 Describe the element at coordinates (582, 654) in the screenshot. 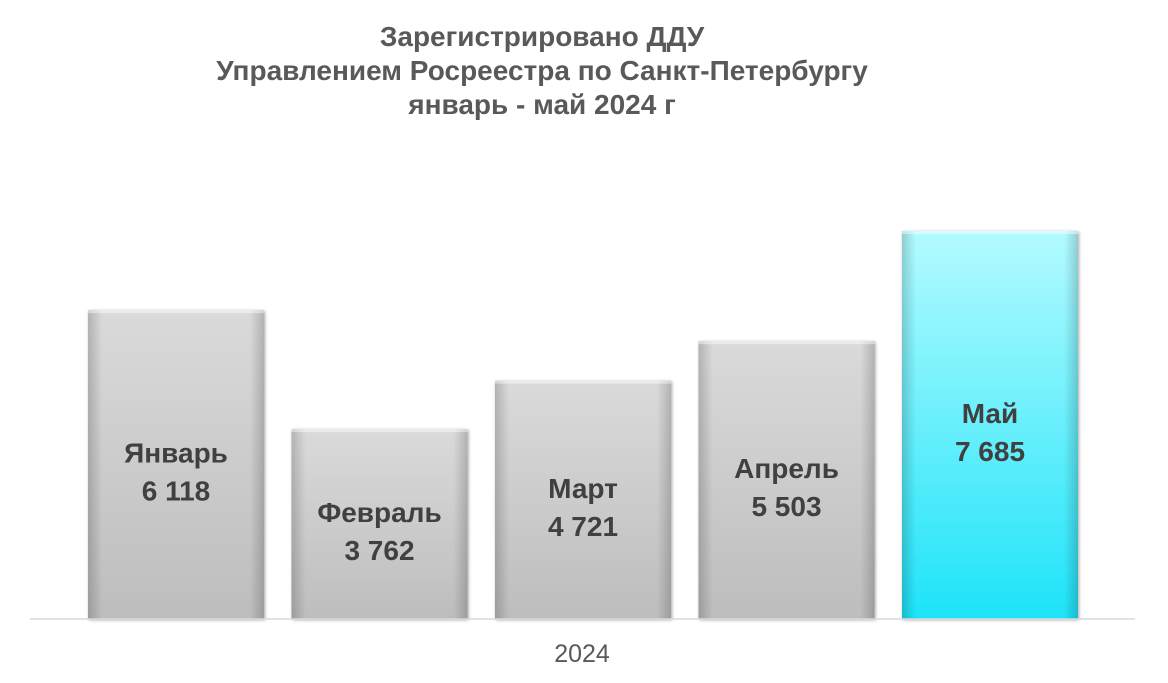

I see `x-axis-category-label: 2024` at that location.